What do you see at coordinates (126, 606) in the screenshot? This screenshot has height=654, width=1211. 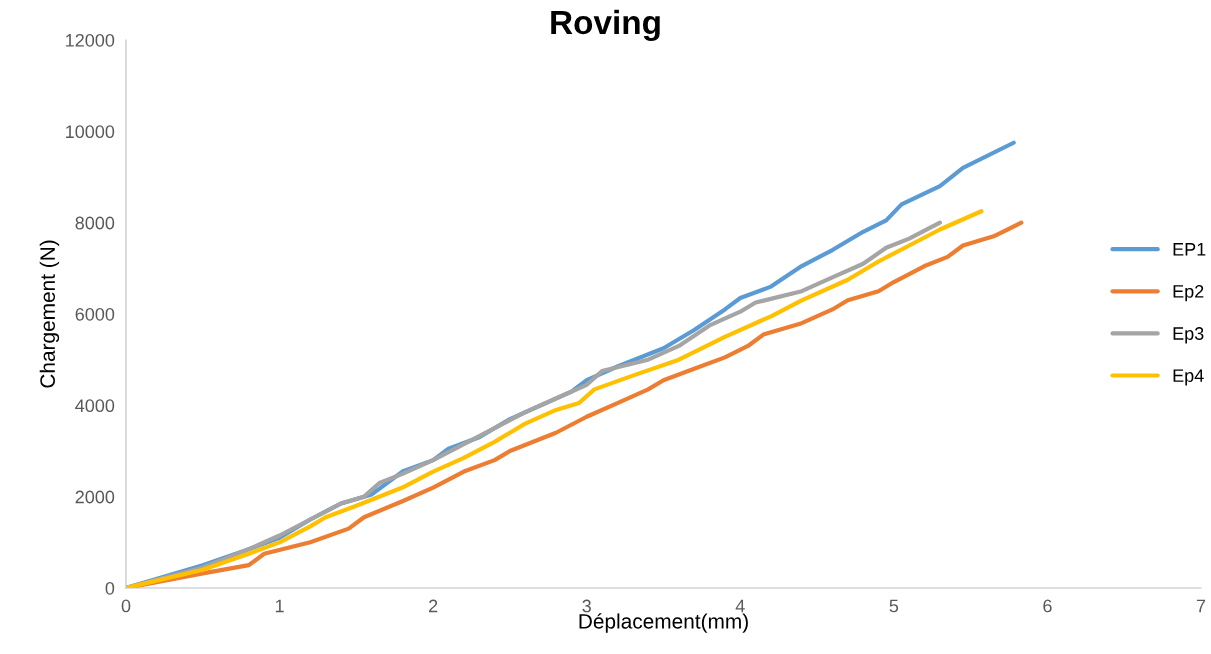 I see `x-tick-label: 0` at bounding box center [126, 606].